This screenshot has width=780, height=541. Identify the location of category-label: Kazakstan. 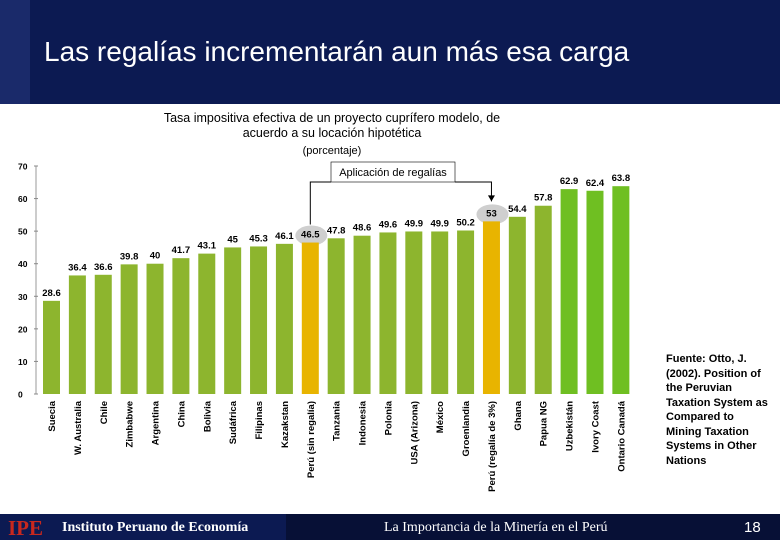
(285, 424).